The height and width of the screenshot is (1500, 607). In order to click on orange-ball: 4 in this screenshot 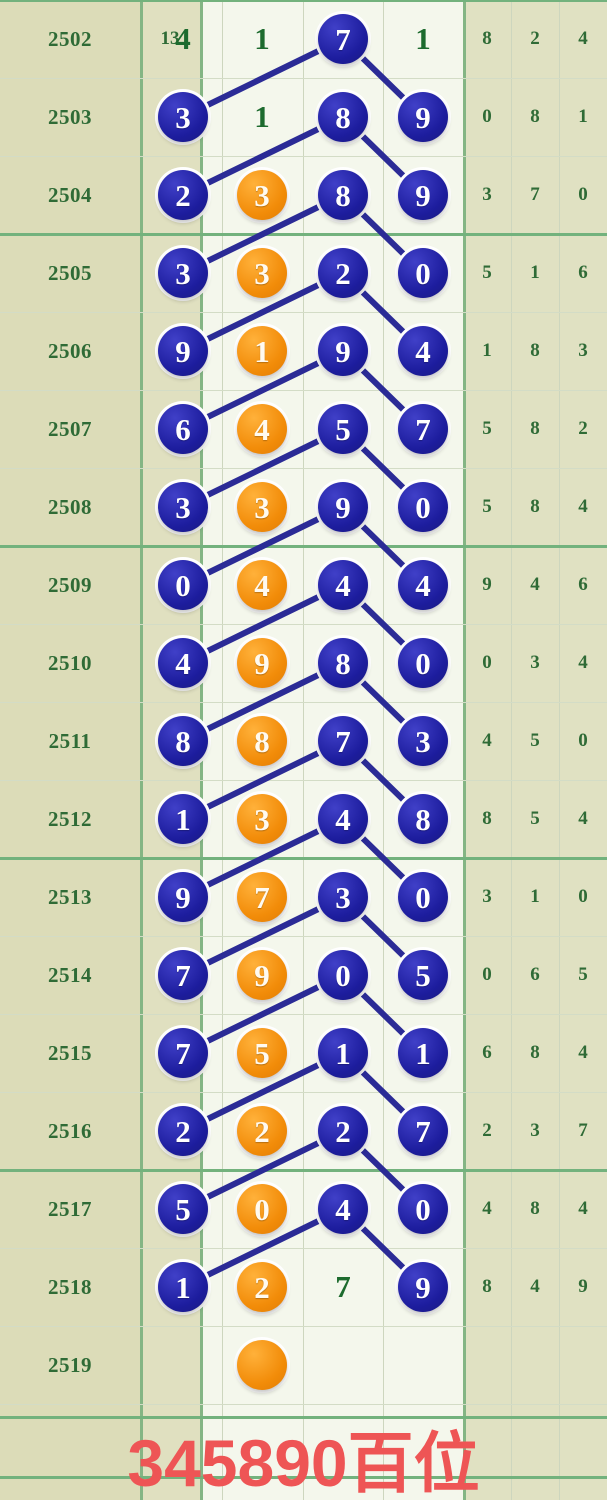, I will do `click(262, 585)`.